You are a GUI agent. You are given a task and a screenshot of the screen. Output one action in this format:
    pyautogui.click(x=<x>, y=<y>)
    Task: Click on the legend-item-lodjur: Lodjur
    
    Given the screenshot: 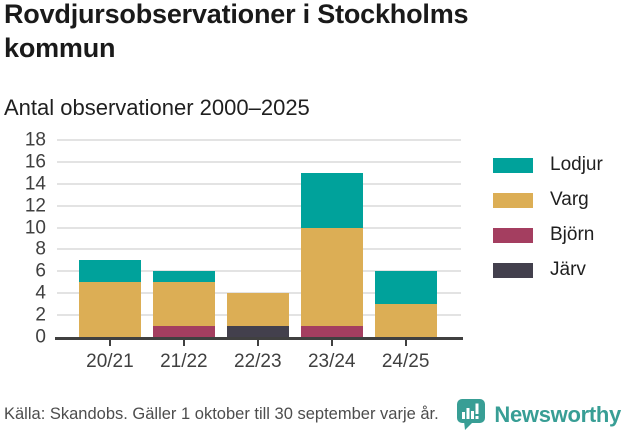 What is the action you would take?
    pyautogui.click(x=548, y=165)
    